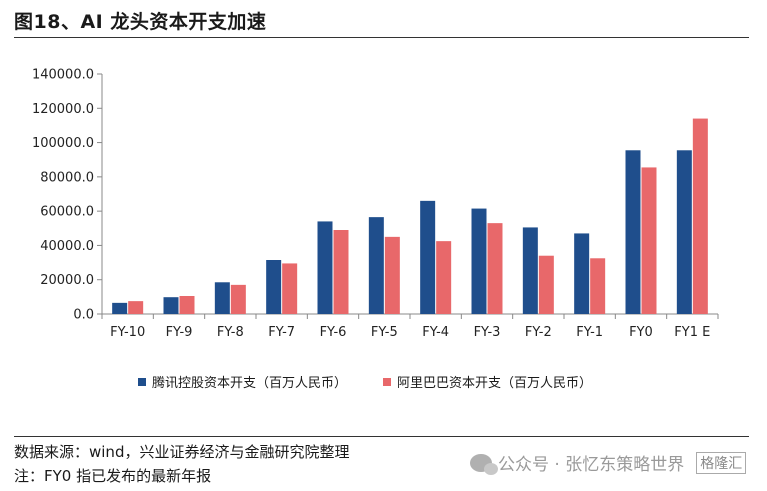  I want to click on x-tick-label: FY-2, so click(538, 332).